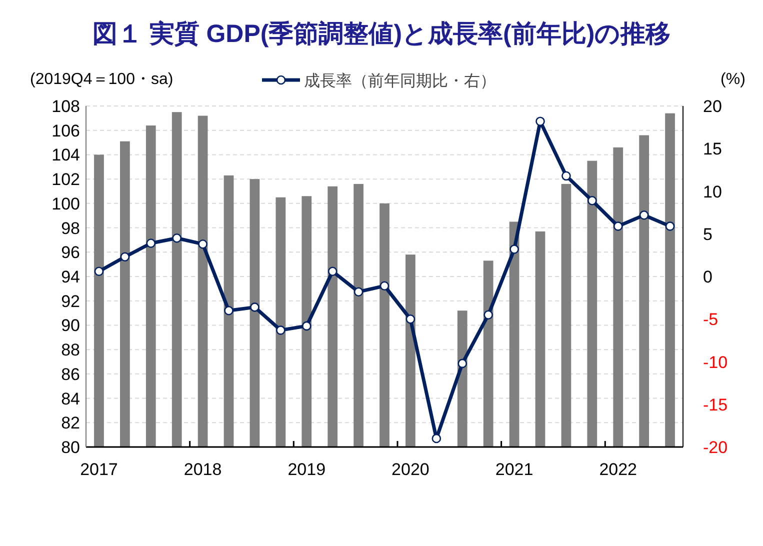  Describe the element at coordinates (715, 362) in the screenshot. I see `y2-tick-label: -10` at that location.